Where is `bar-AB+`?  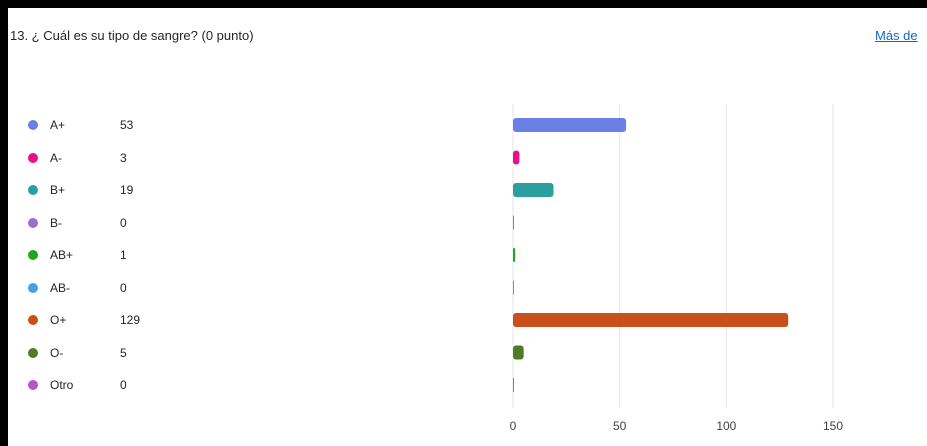
bar-AB+ is located at coordinates (514, 255).